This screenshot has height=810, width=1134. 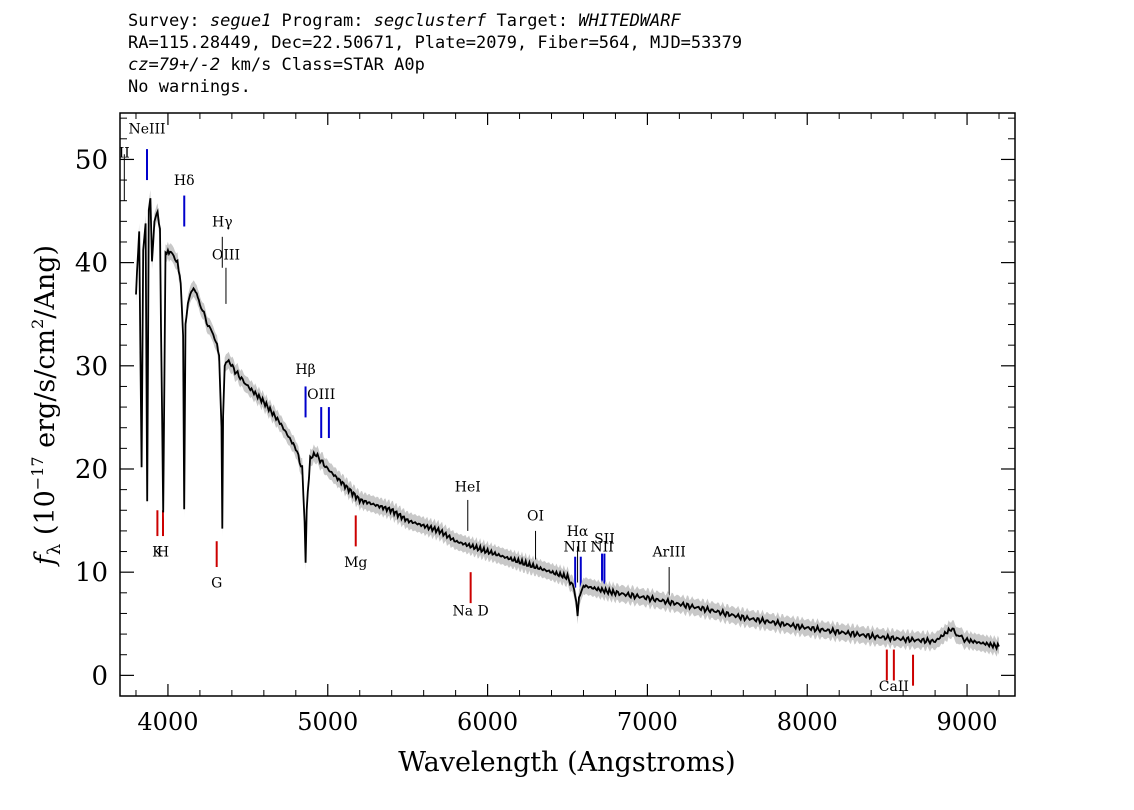 I want to click on y-label-unit: erg/s/cm, so click(x=45, y=393).